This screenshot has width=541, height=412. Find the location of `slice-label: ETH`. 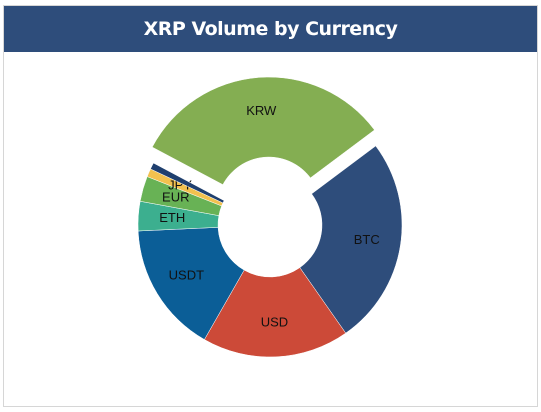

slice-label: ETH is located at coordinates (172, 217).